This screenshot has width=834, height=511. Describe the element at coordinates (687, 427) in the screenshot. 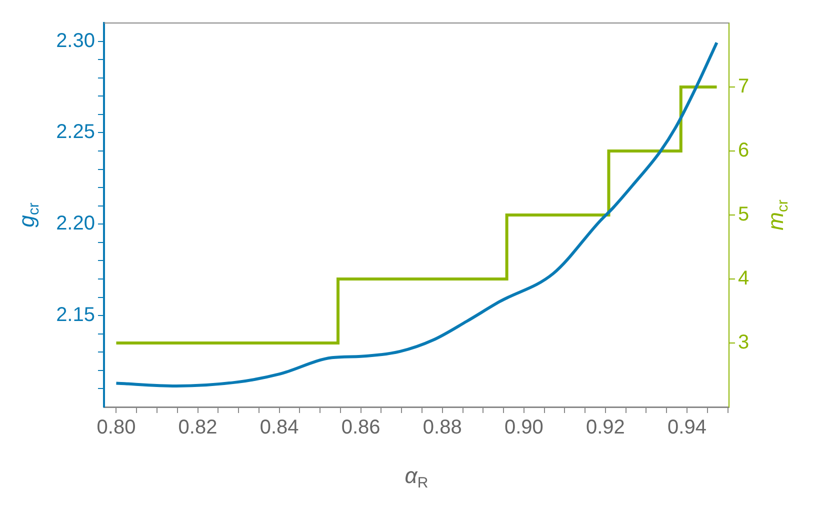

I see `x-tick-label: 0.94` at that location.